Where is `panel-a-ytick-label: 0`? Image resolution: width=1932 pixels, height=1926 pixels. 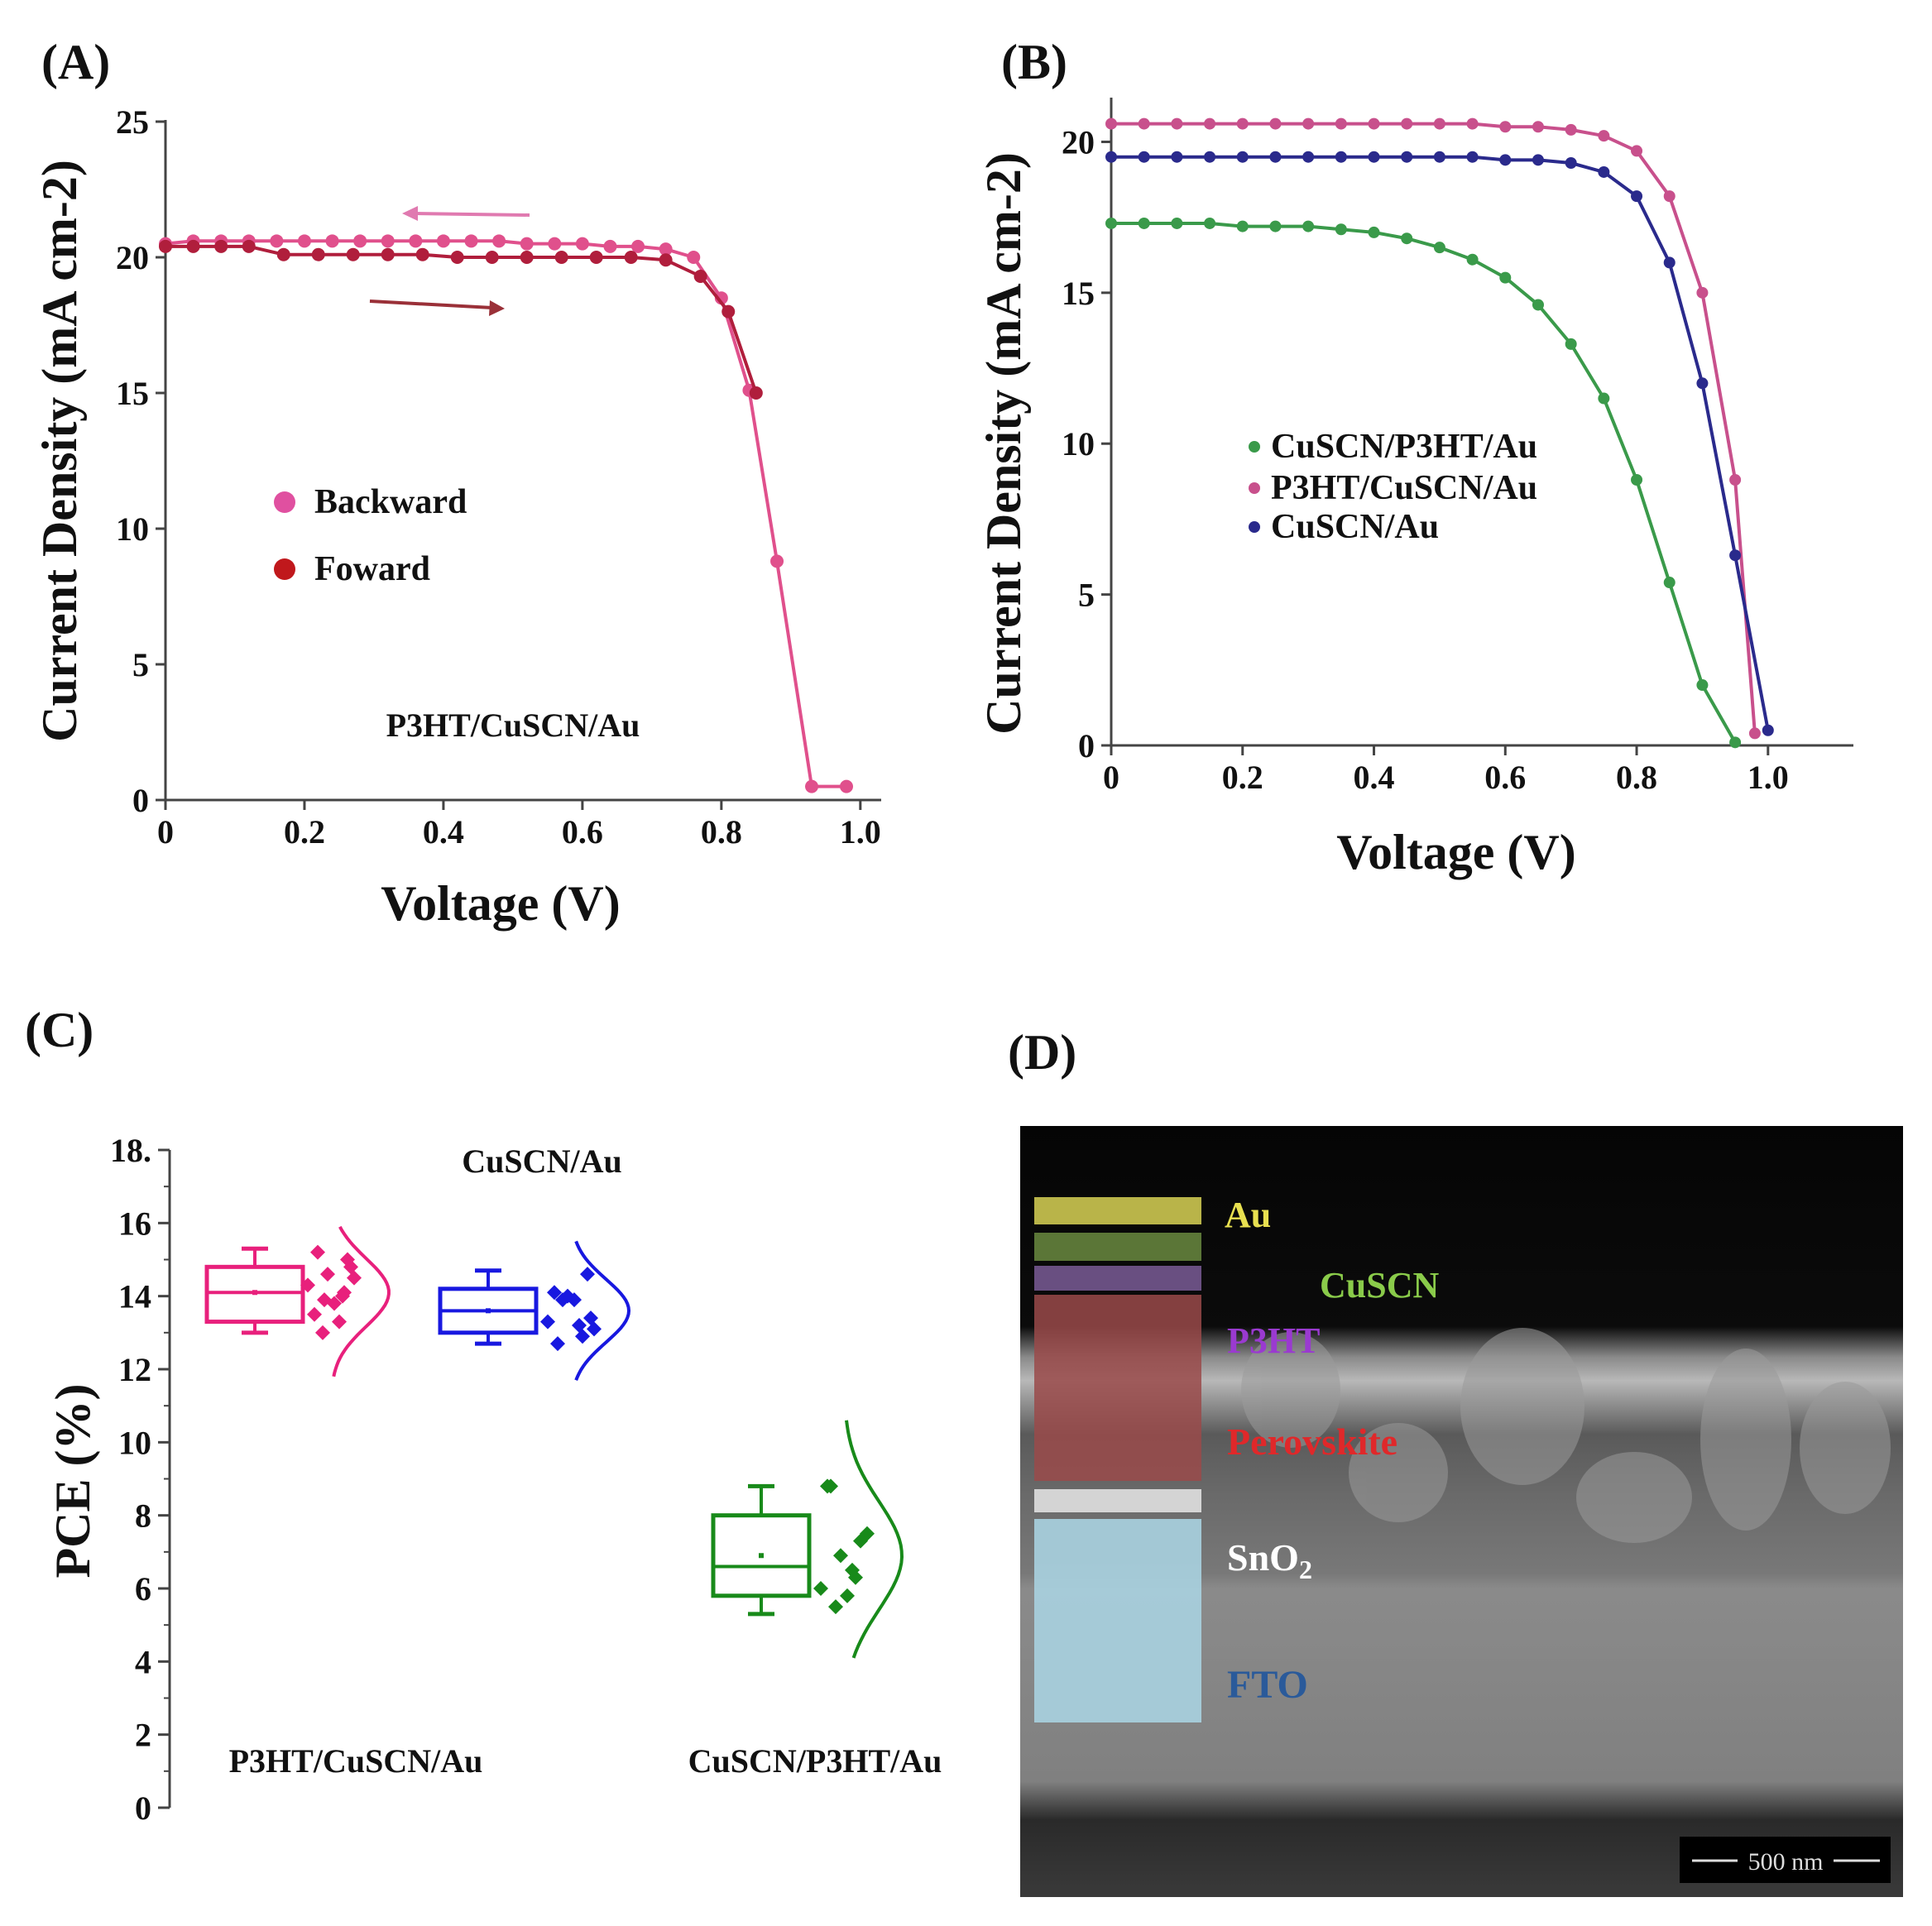
panel-a-ytick-label: 0 is located at coordinates (140, 800).